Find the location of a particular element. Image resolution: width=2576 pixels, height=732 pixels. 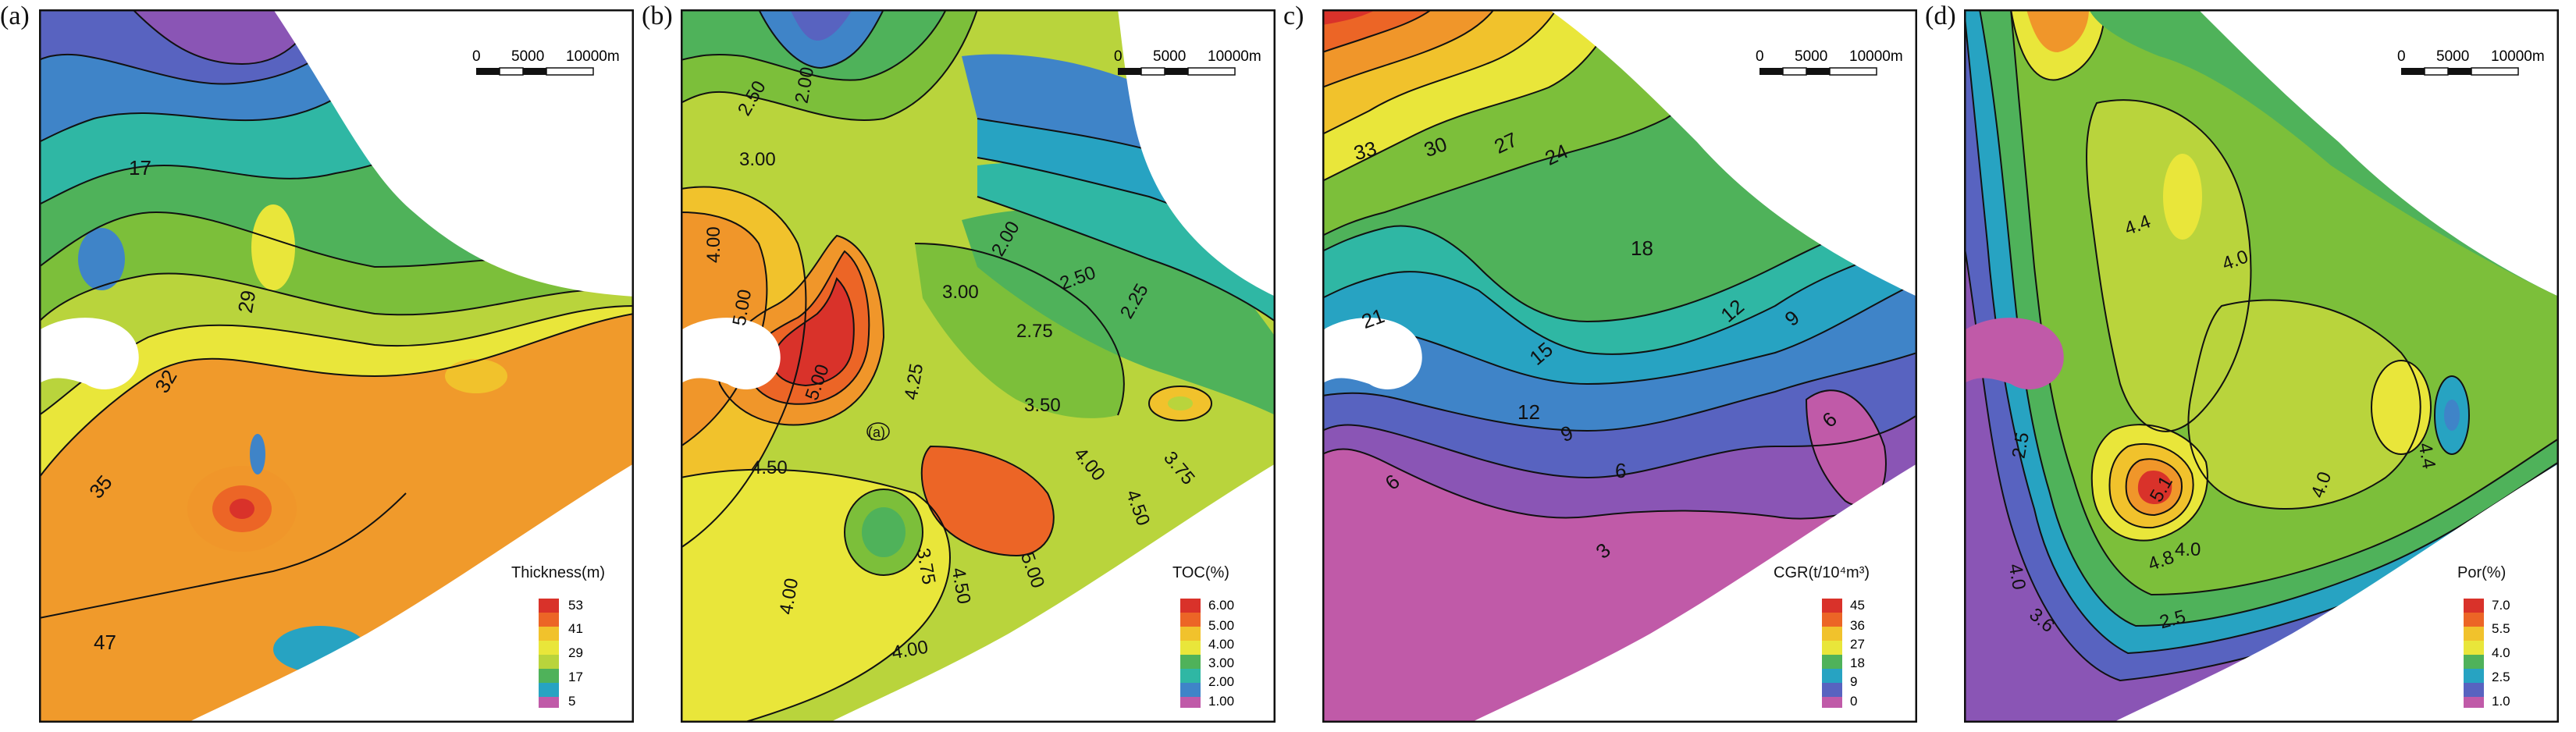

panel-label: (b) is located at coordinates (657, 16).